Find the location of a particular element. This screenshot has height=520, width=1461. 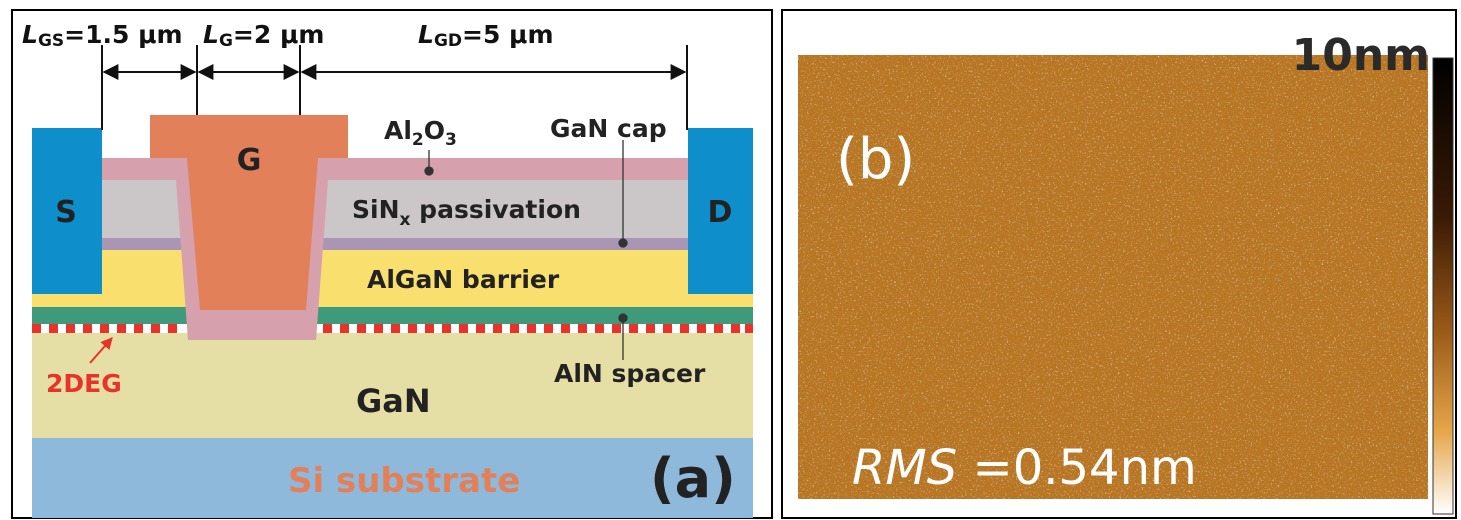

gan-cap-label: GaN cap is located at coordinates (608, 128).